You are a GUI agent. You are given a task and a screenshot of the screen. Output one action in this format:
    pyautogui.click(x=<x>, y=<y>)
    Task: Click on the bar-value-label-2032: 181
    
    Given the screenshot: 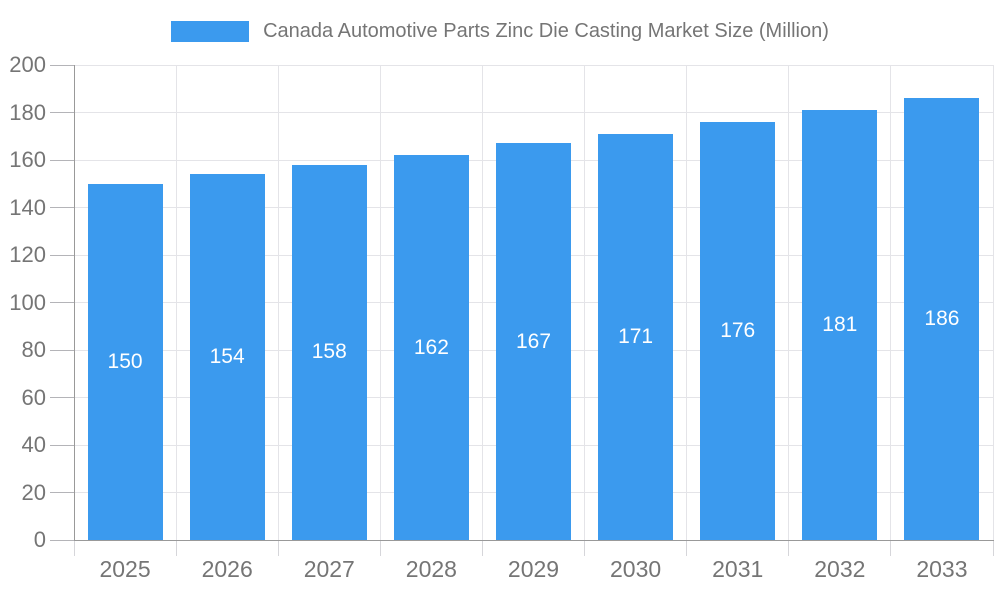 What is the action you would take?
    pyautogui.click(x=840, y=325)
    